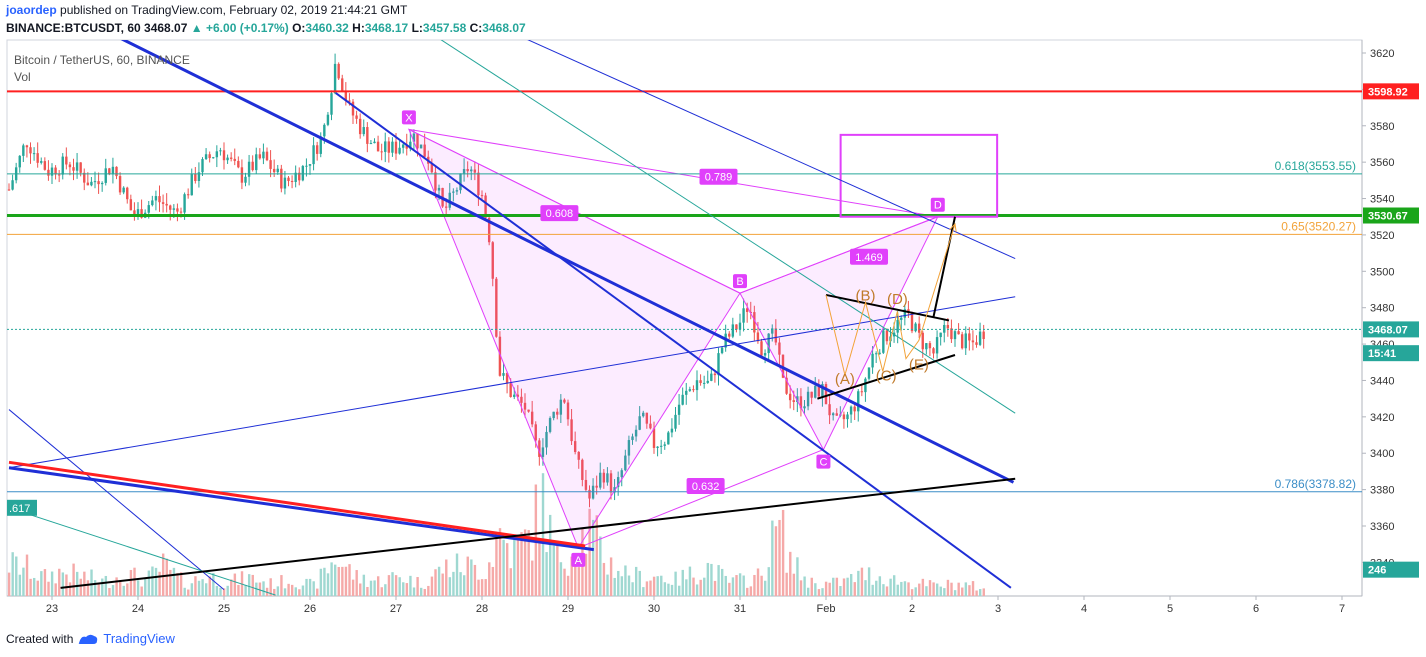 This screenshot has height=657, width=1426. Describe the element at coordinates (224, 609) in the screenshot. I see `time-tick-label: 25` at that location.